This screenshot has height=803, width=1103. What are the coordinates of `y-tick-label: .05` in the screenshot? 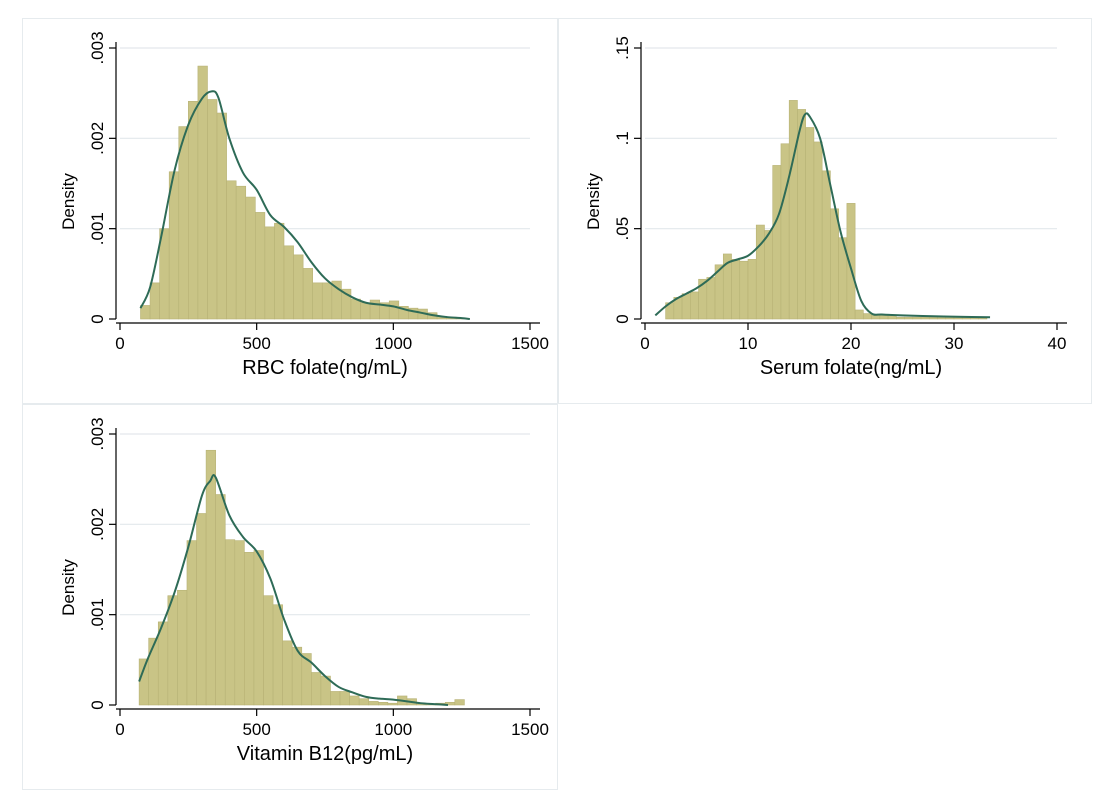 It's located at (622, 229).